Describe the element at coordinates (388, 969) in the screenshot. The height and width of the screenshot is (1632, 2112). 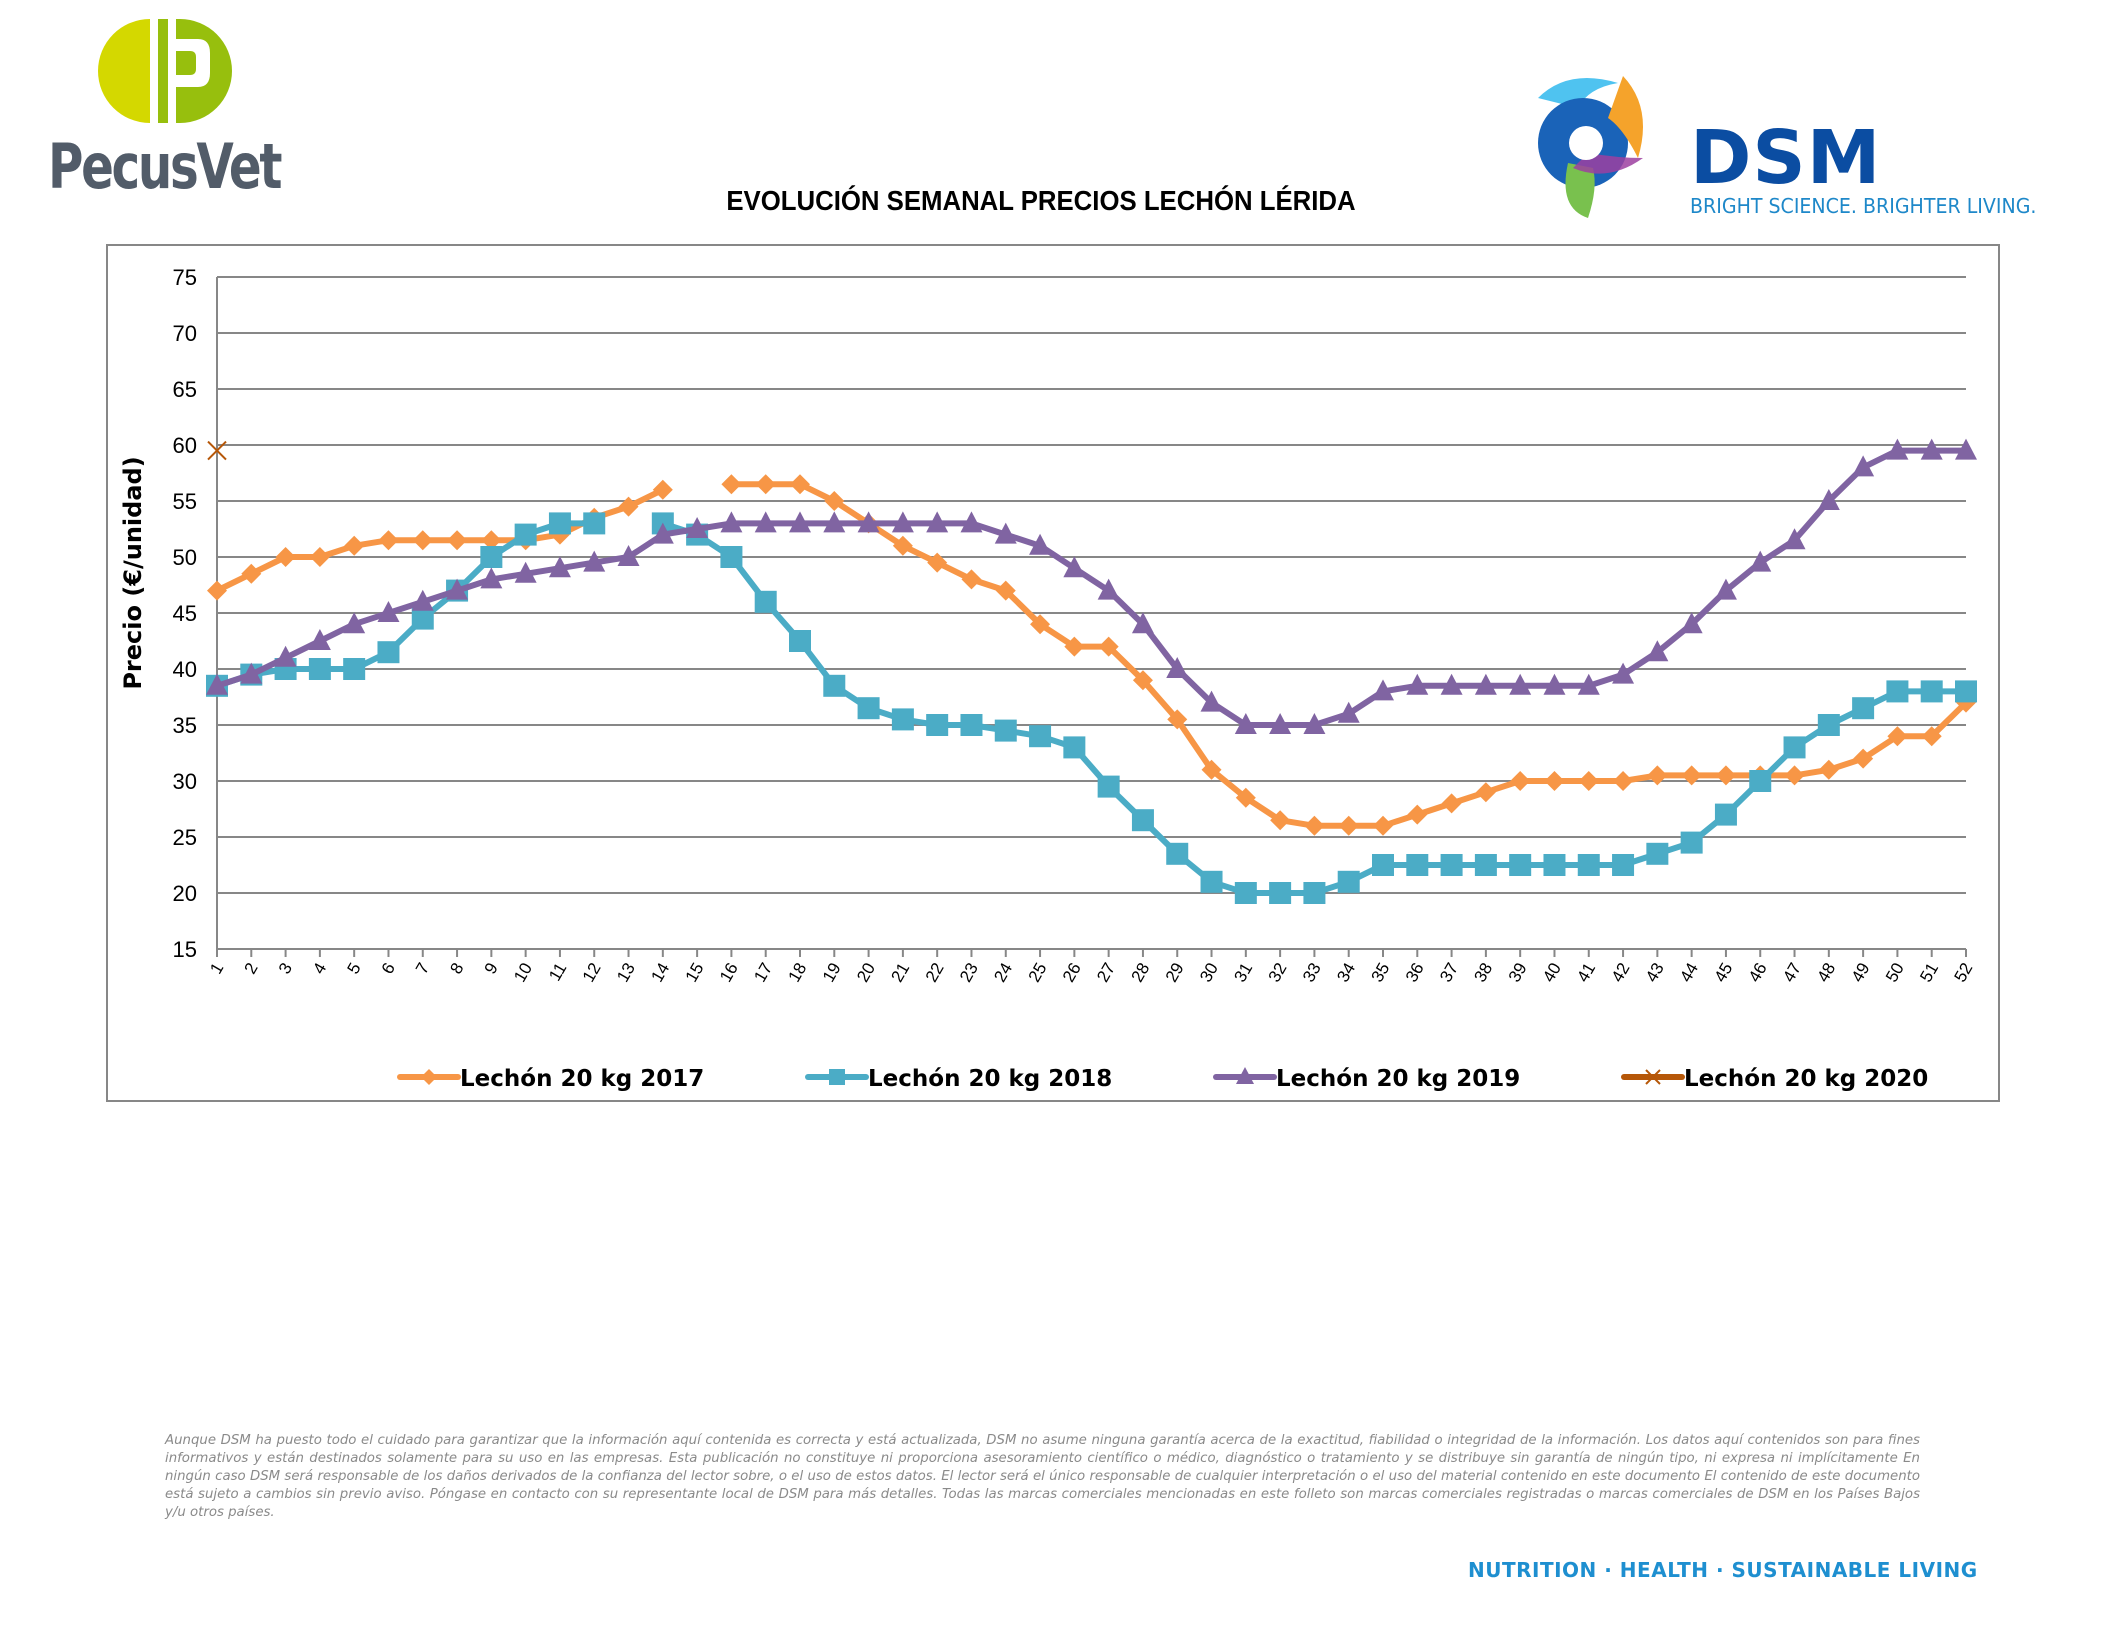
I see `x-tick-label: 6` at that location.